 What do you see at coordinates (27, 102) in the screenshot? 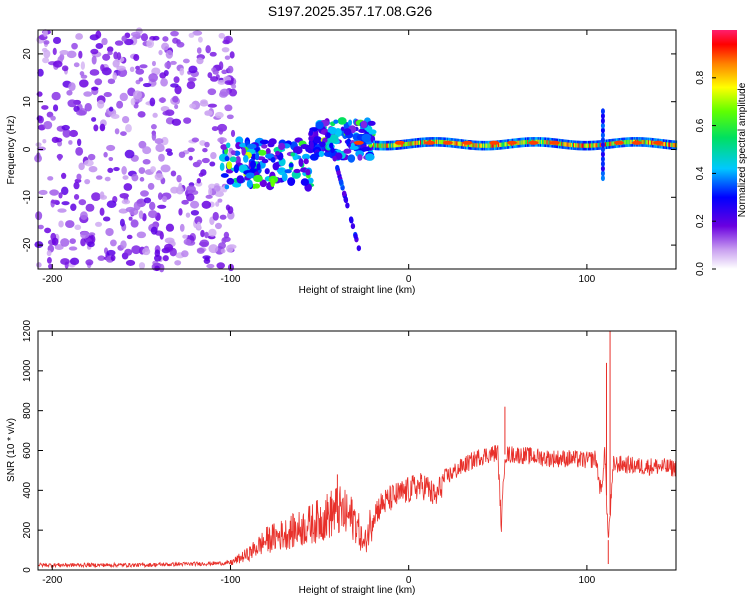
I see `y-tick-label: 10` at bounding box center [27, 102].